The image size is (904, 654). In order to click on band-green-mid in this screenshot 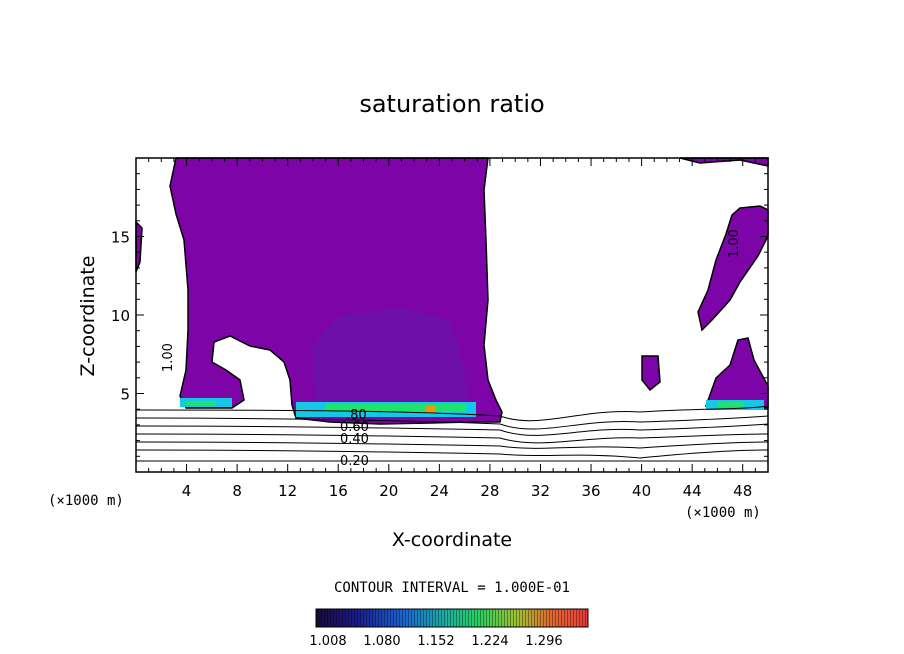, I will do `click(396, 408)`.